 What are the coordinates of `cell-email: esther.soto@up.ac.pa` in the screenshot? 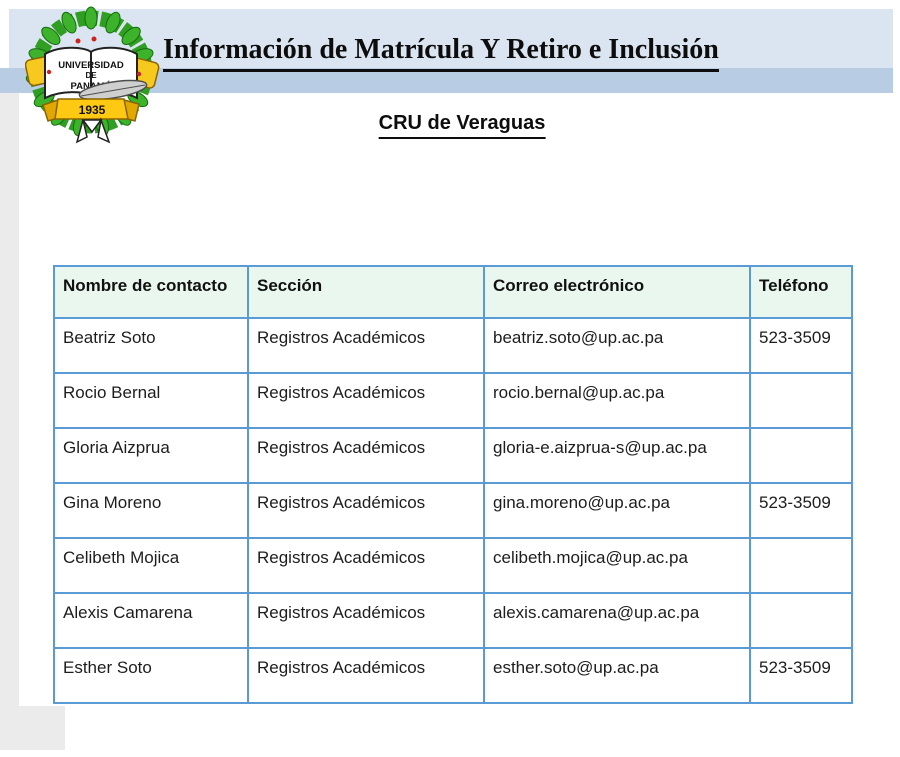 It's located at (617, 675).